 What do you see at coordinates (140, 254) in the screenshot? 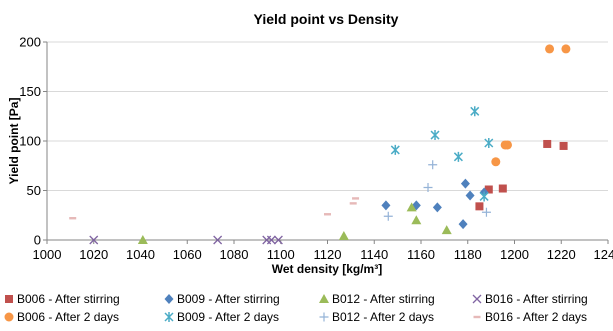
I see `x-tick-label: 1040` at bounding box center [140, 254].